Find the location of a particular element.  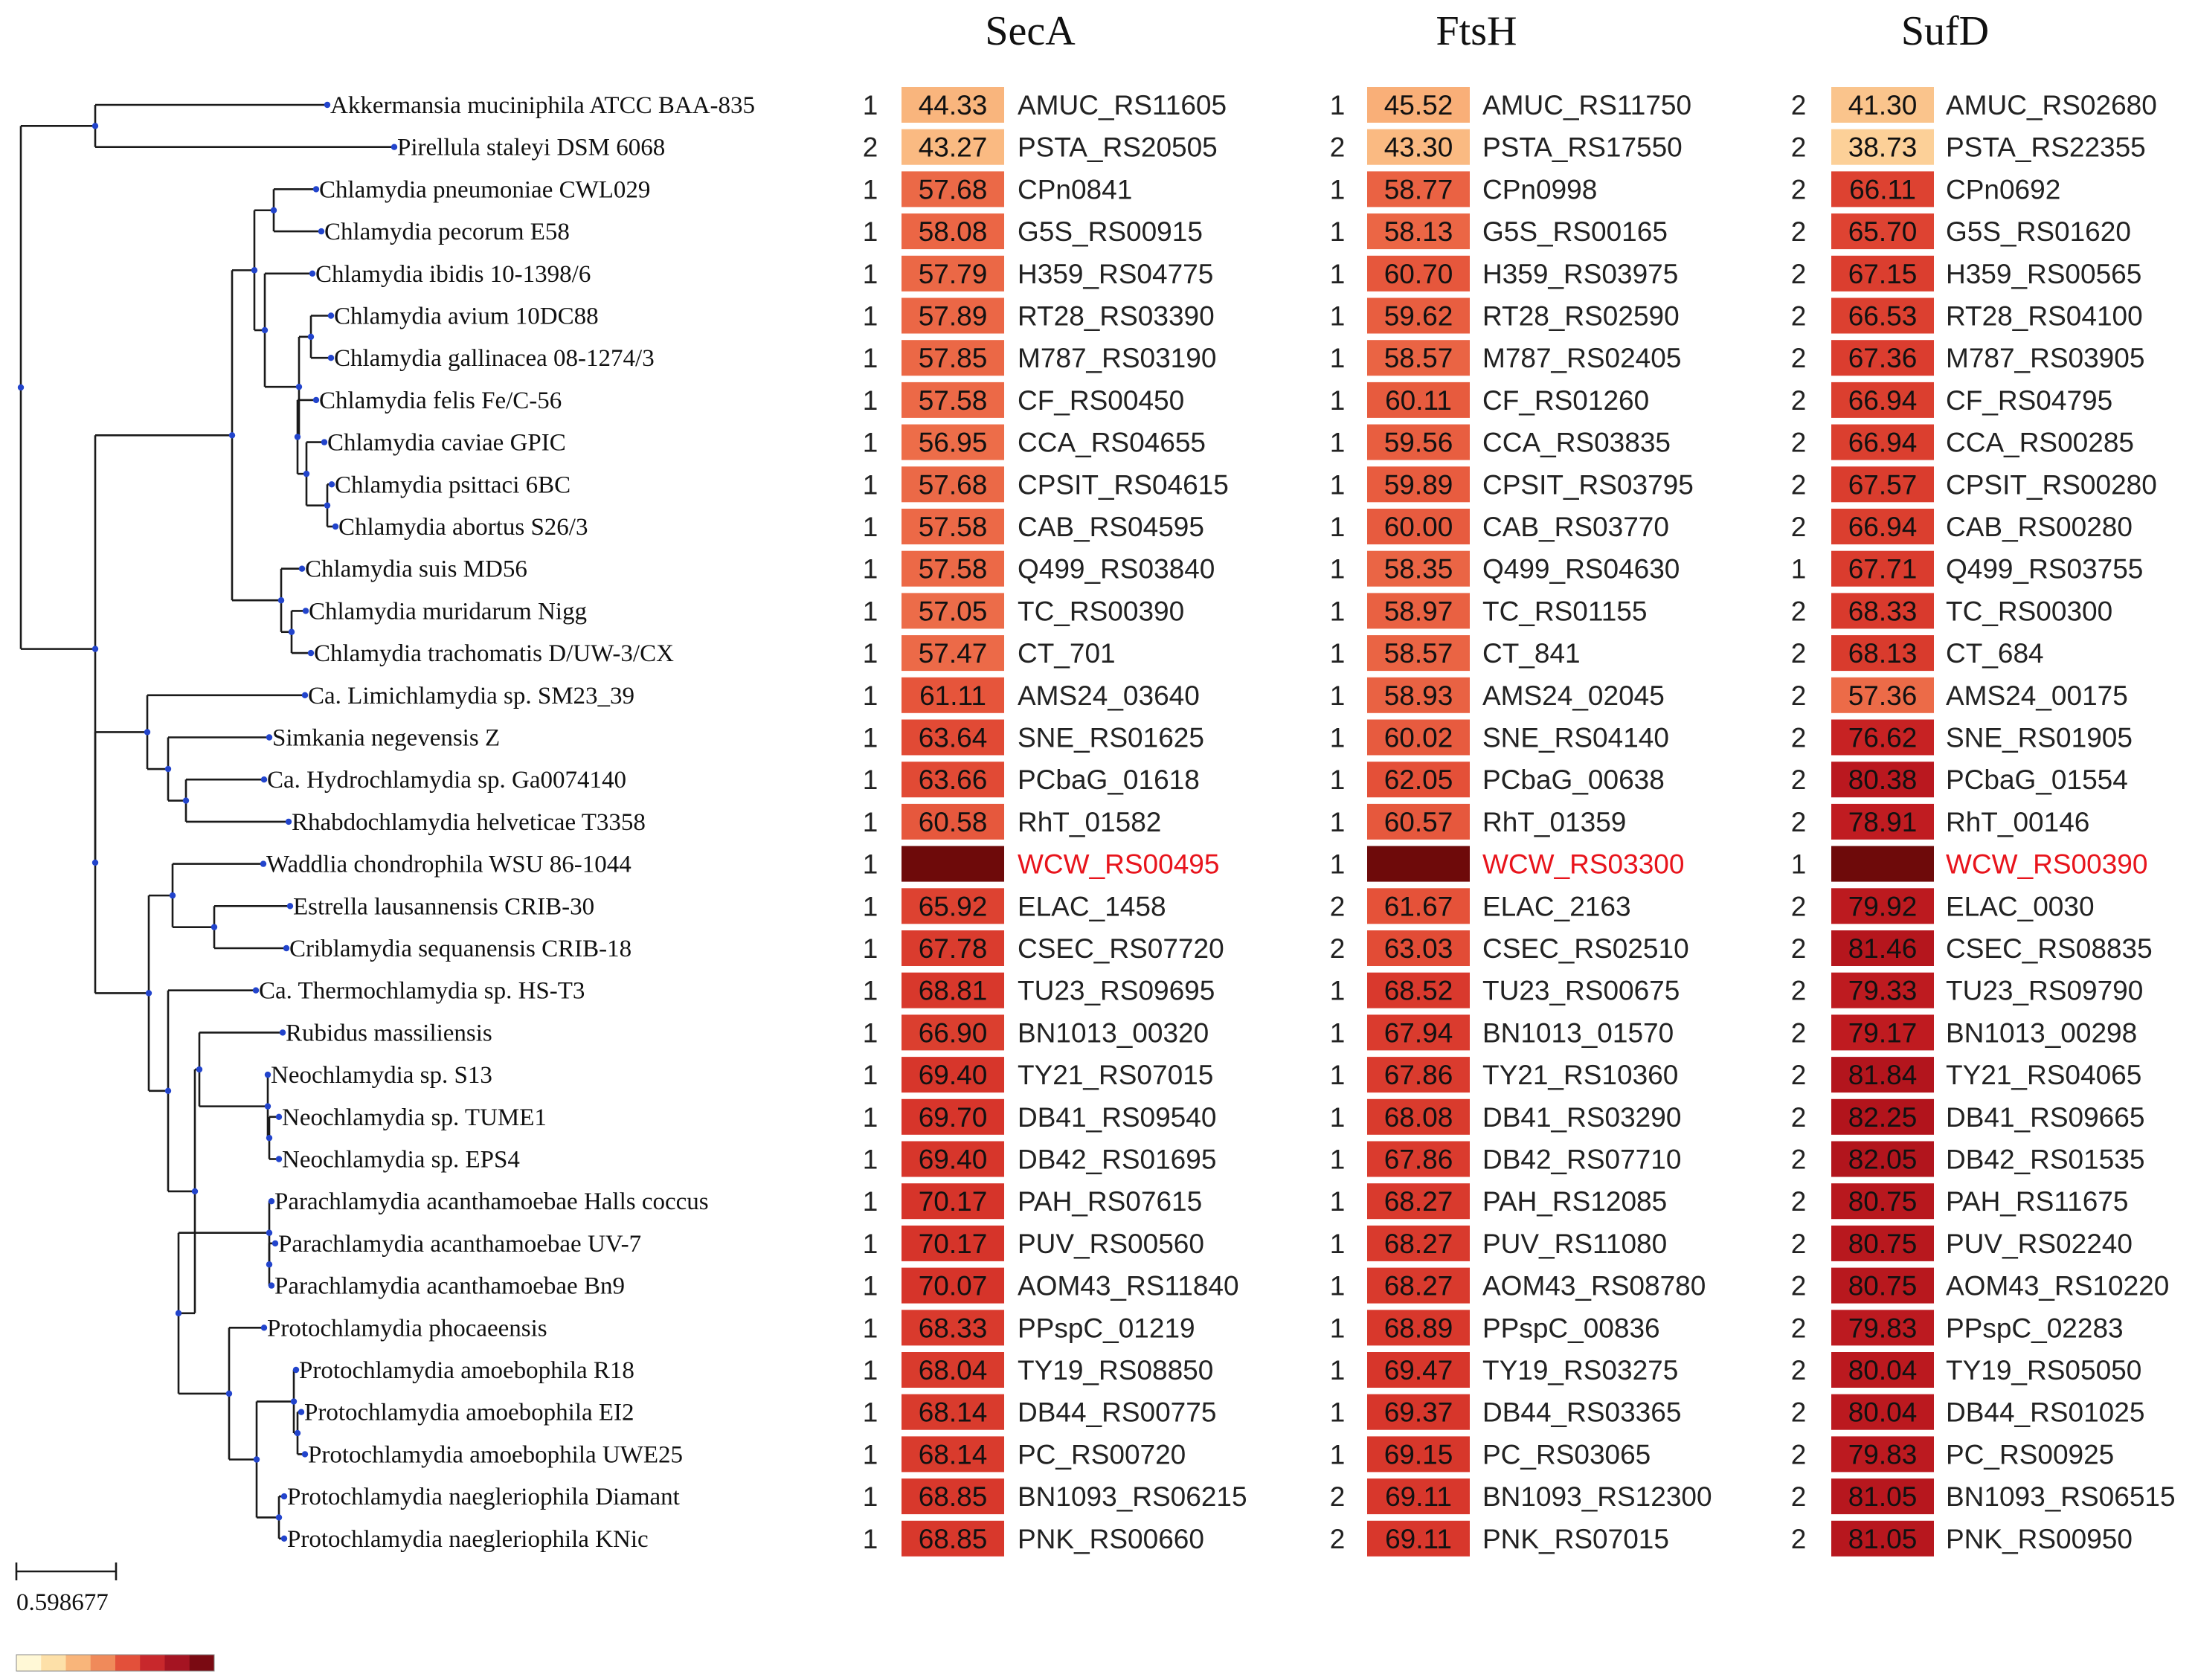

identity-value: 66.11 is located at coordinates (1882, 189).